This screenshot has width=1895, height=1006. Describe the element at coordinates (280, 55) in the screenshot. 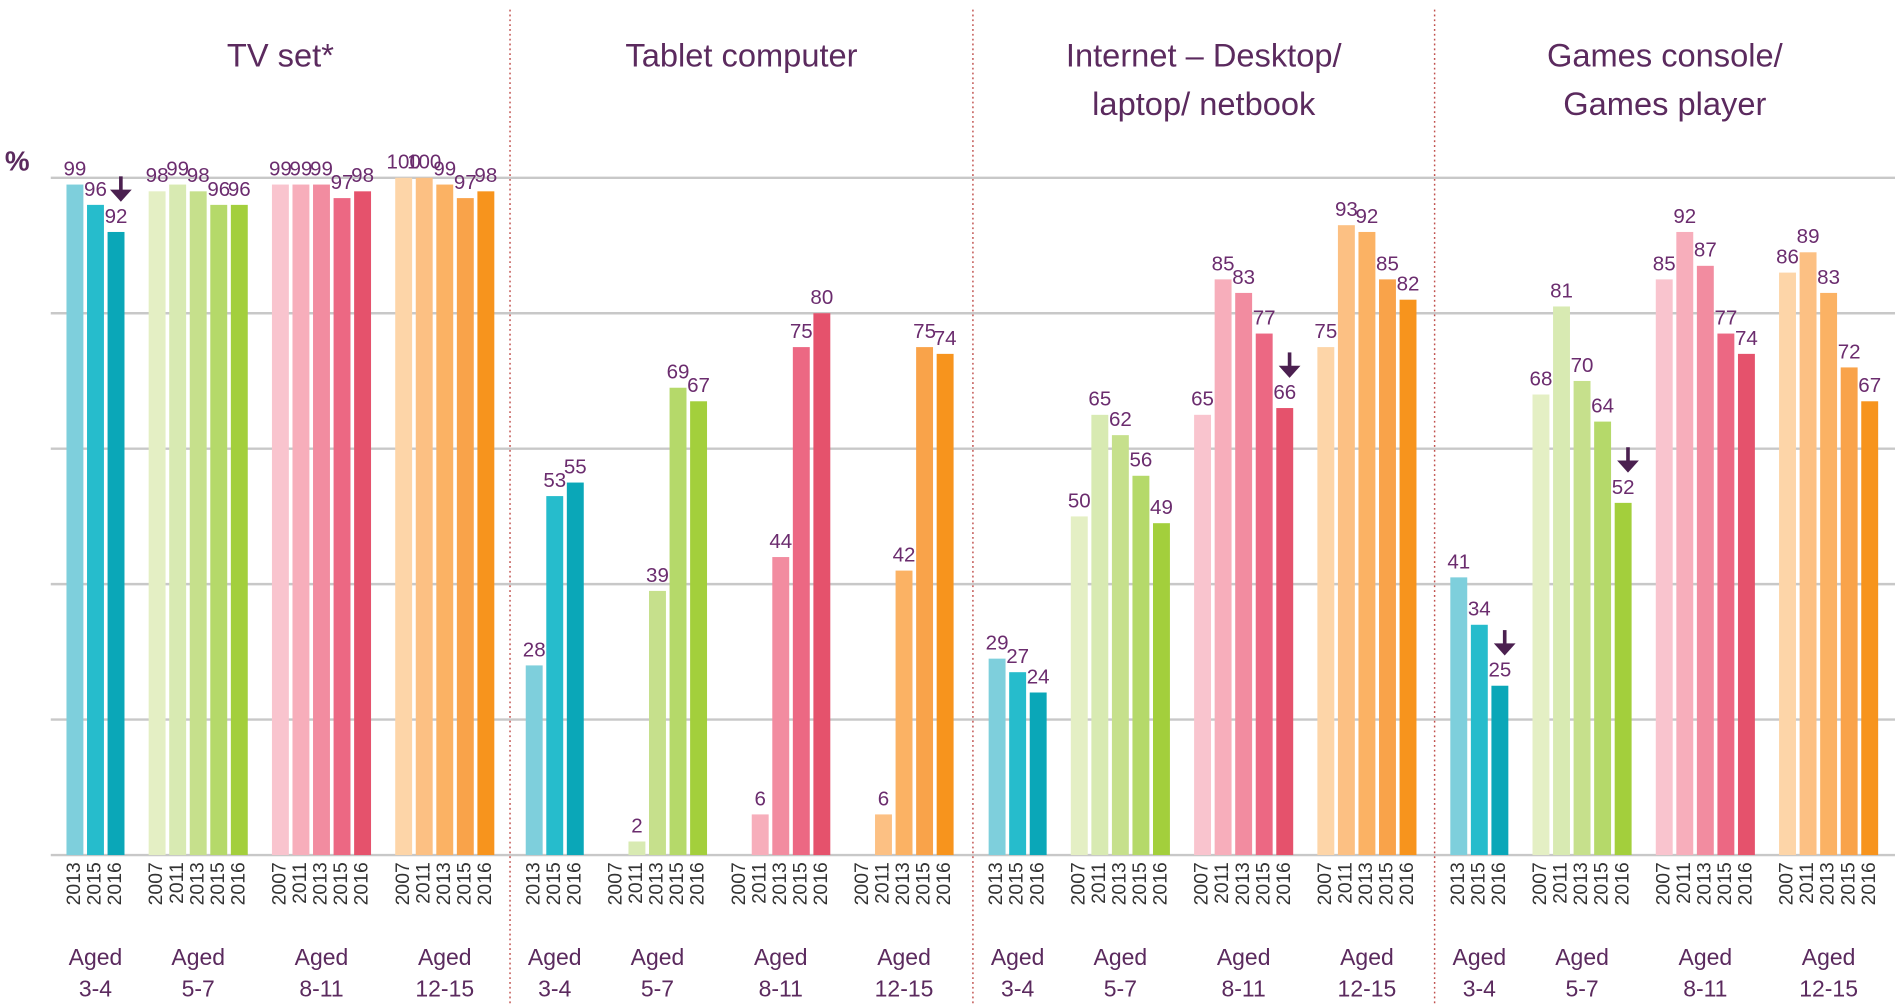

I see `panel-title: TV set*` at that location.